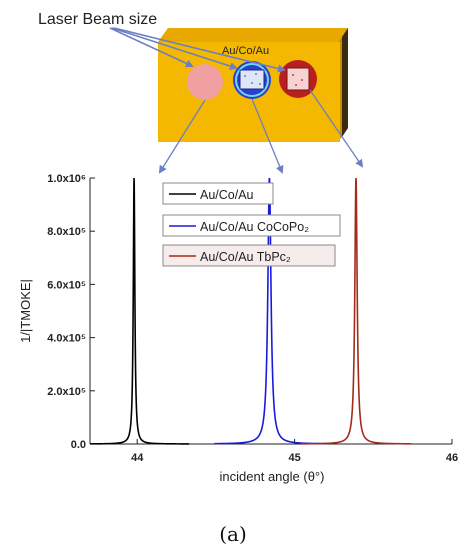  I want to click on y-ticks: 0.0 2.0x10⁵ 4.0x10⁵ 6.0x10⁵ 8.0x10⁵ 1.0x10⁶, so click(71, 312).